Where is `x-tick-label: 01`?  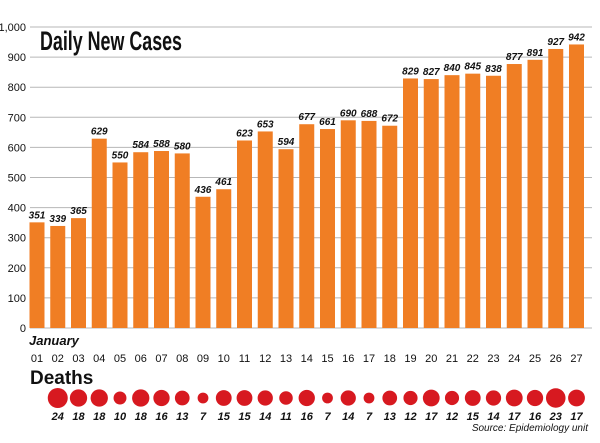 x-tick-label: 01 is located at coordinates (37, 359).